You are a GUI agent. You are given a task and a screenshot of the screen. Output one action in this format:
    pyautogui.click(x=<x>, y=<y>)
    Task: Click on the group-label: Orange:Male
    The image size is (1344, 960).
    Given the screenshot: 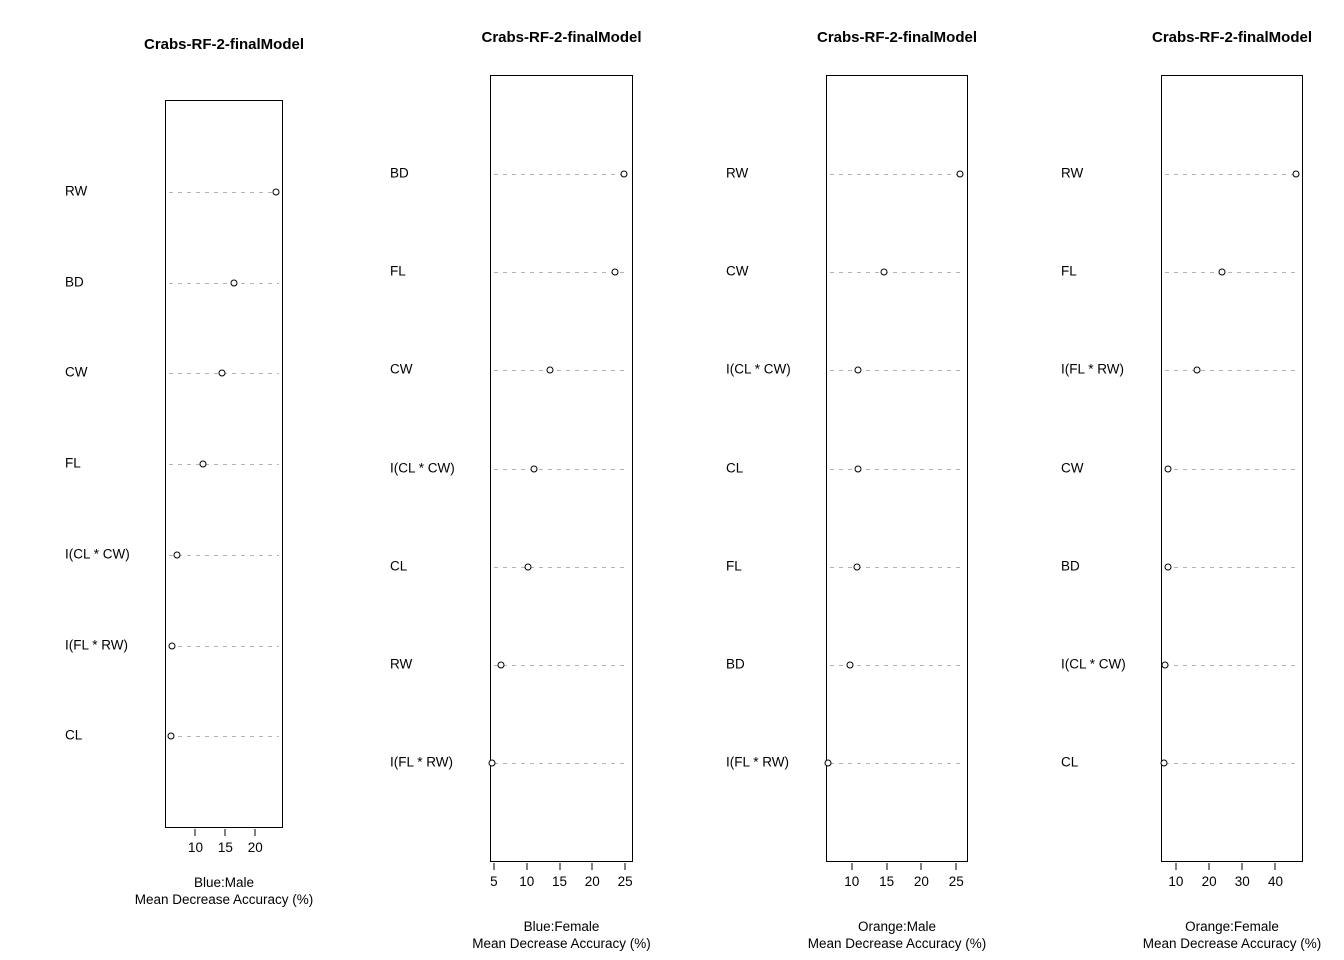 What is the action you would take?
    pyautogui.click(x=897, y=926)
    